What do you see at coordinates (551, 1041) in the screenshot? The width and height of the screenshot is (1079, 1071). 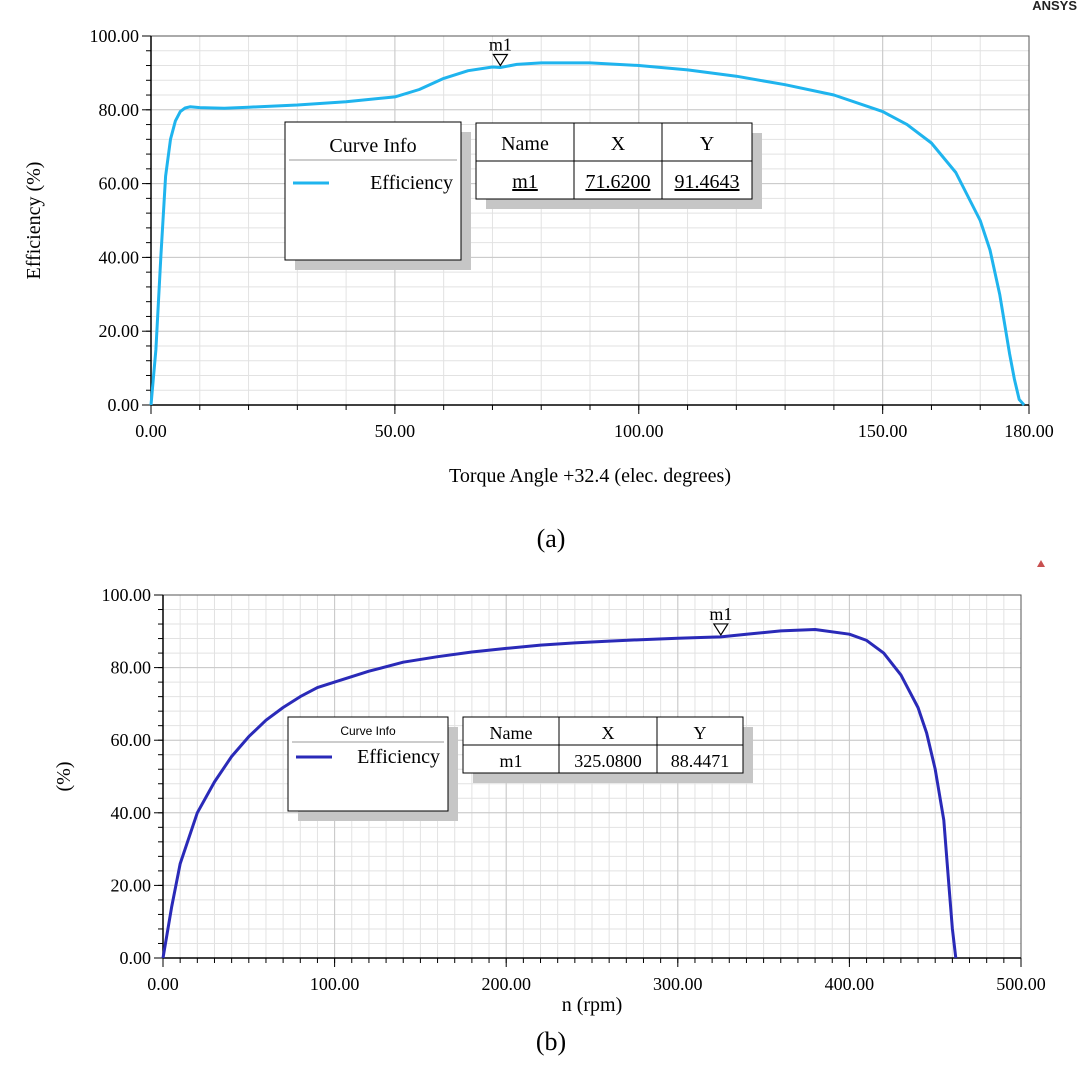 I see `figure-caption: (b)` at bounding box center [551, 1041].